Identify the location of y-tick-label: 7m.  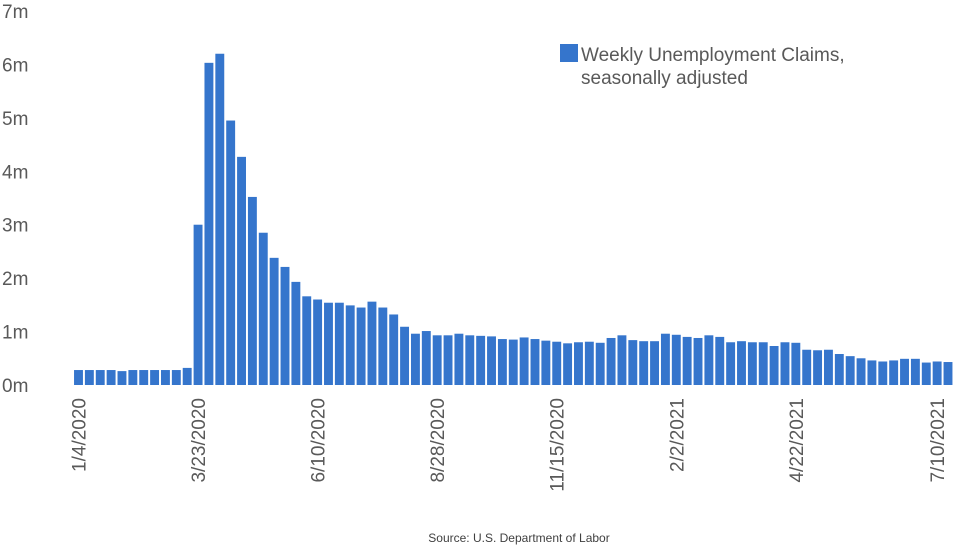
(15, 12).